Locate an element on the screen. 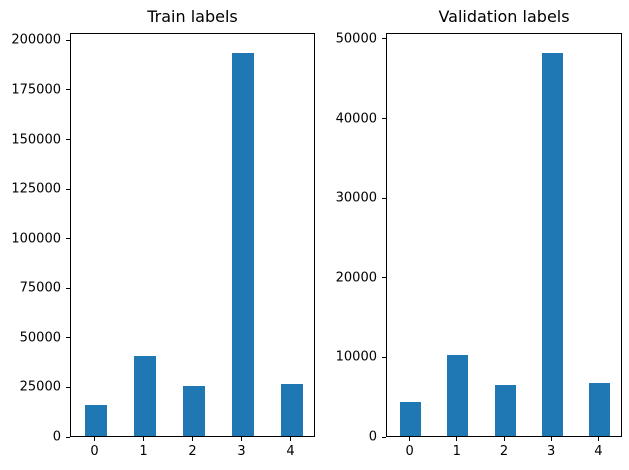  y-tick-label: 150000 is located at coordinates (36, 139).